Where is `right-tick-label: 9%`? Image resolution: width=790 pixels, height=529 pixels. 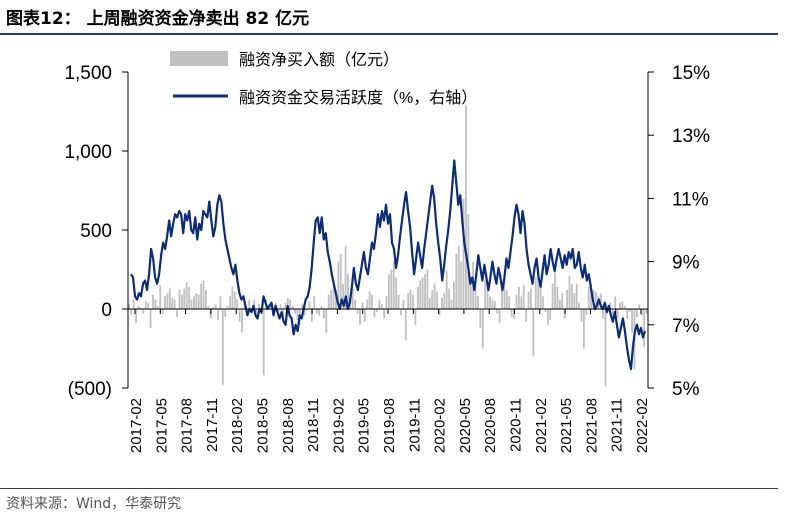 right-tick-label: 9% is located at coordinates (686, 263).